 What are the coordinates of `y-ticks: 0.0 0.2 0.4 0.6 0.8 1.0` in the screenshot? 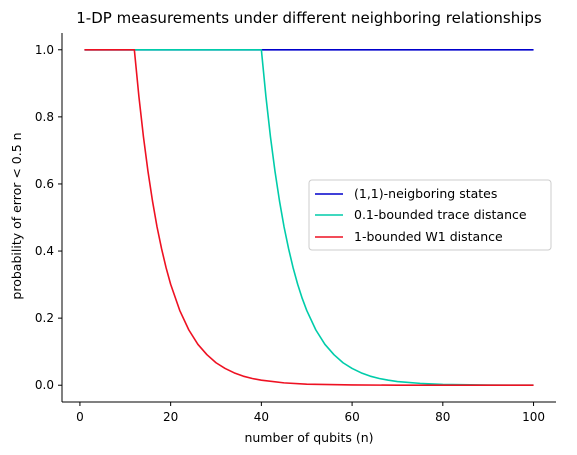 It's located at (48, 217).